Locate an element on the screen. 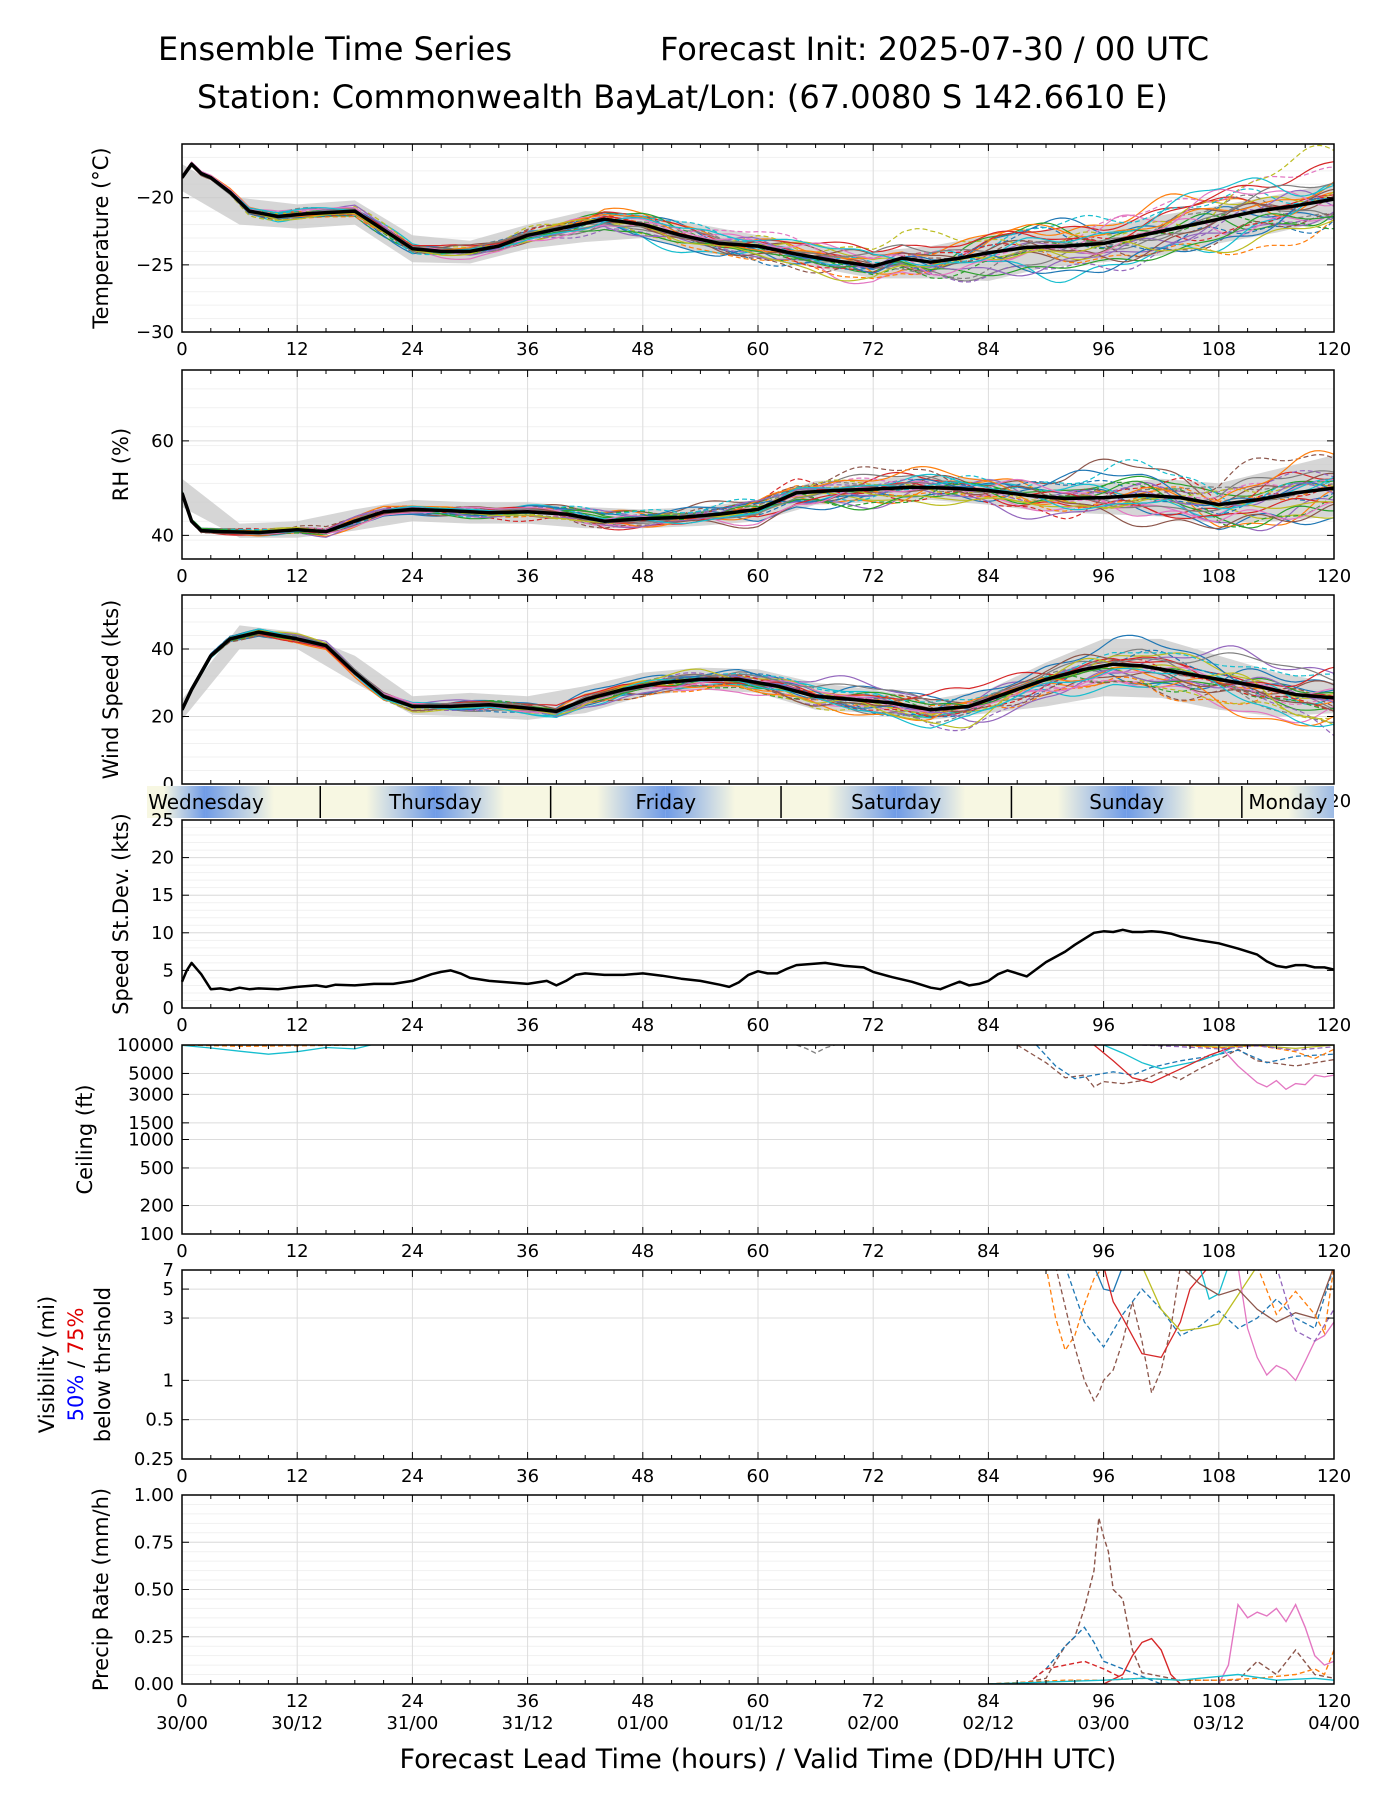 Image resolution: width=1400 pixels, height=1800 pixels. y-tick-label: 10 is located at coordinates (162, 933).